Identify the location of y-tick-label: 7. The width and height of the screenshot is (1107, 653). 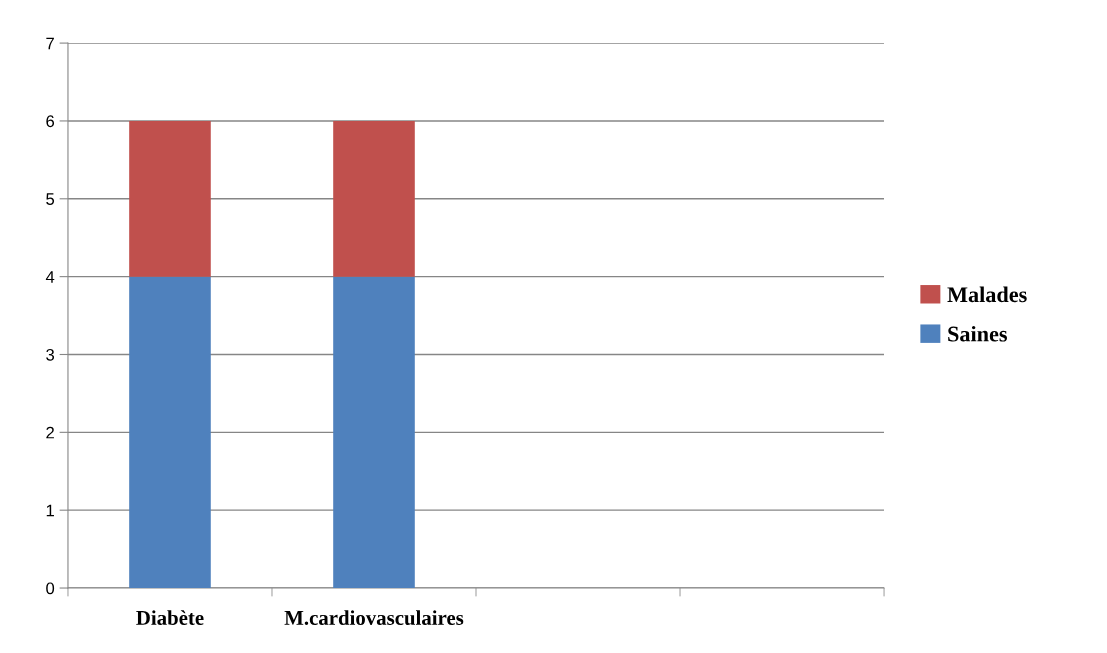
(50, 43).